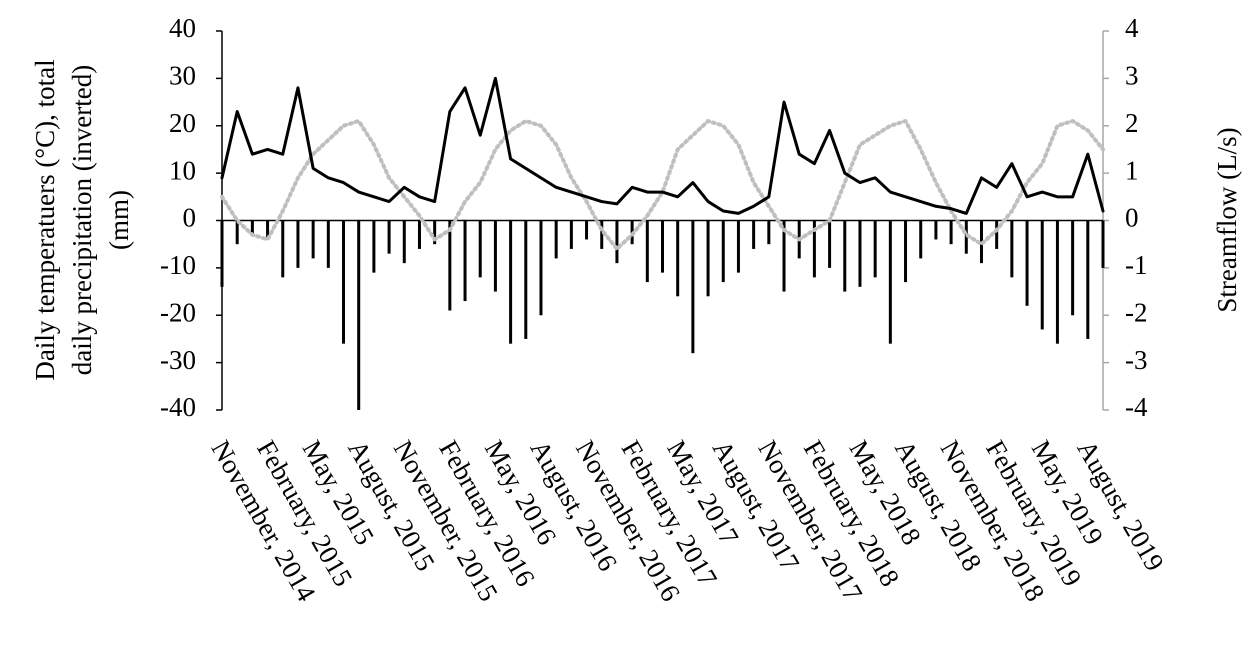  I want to click on y-tick-label: 10, so click(182, 170).